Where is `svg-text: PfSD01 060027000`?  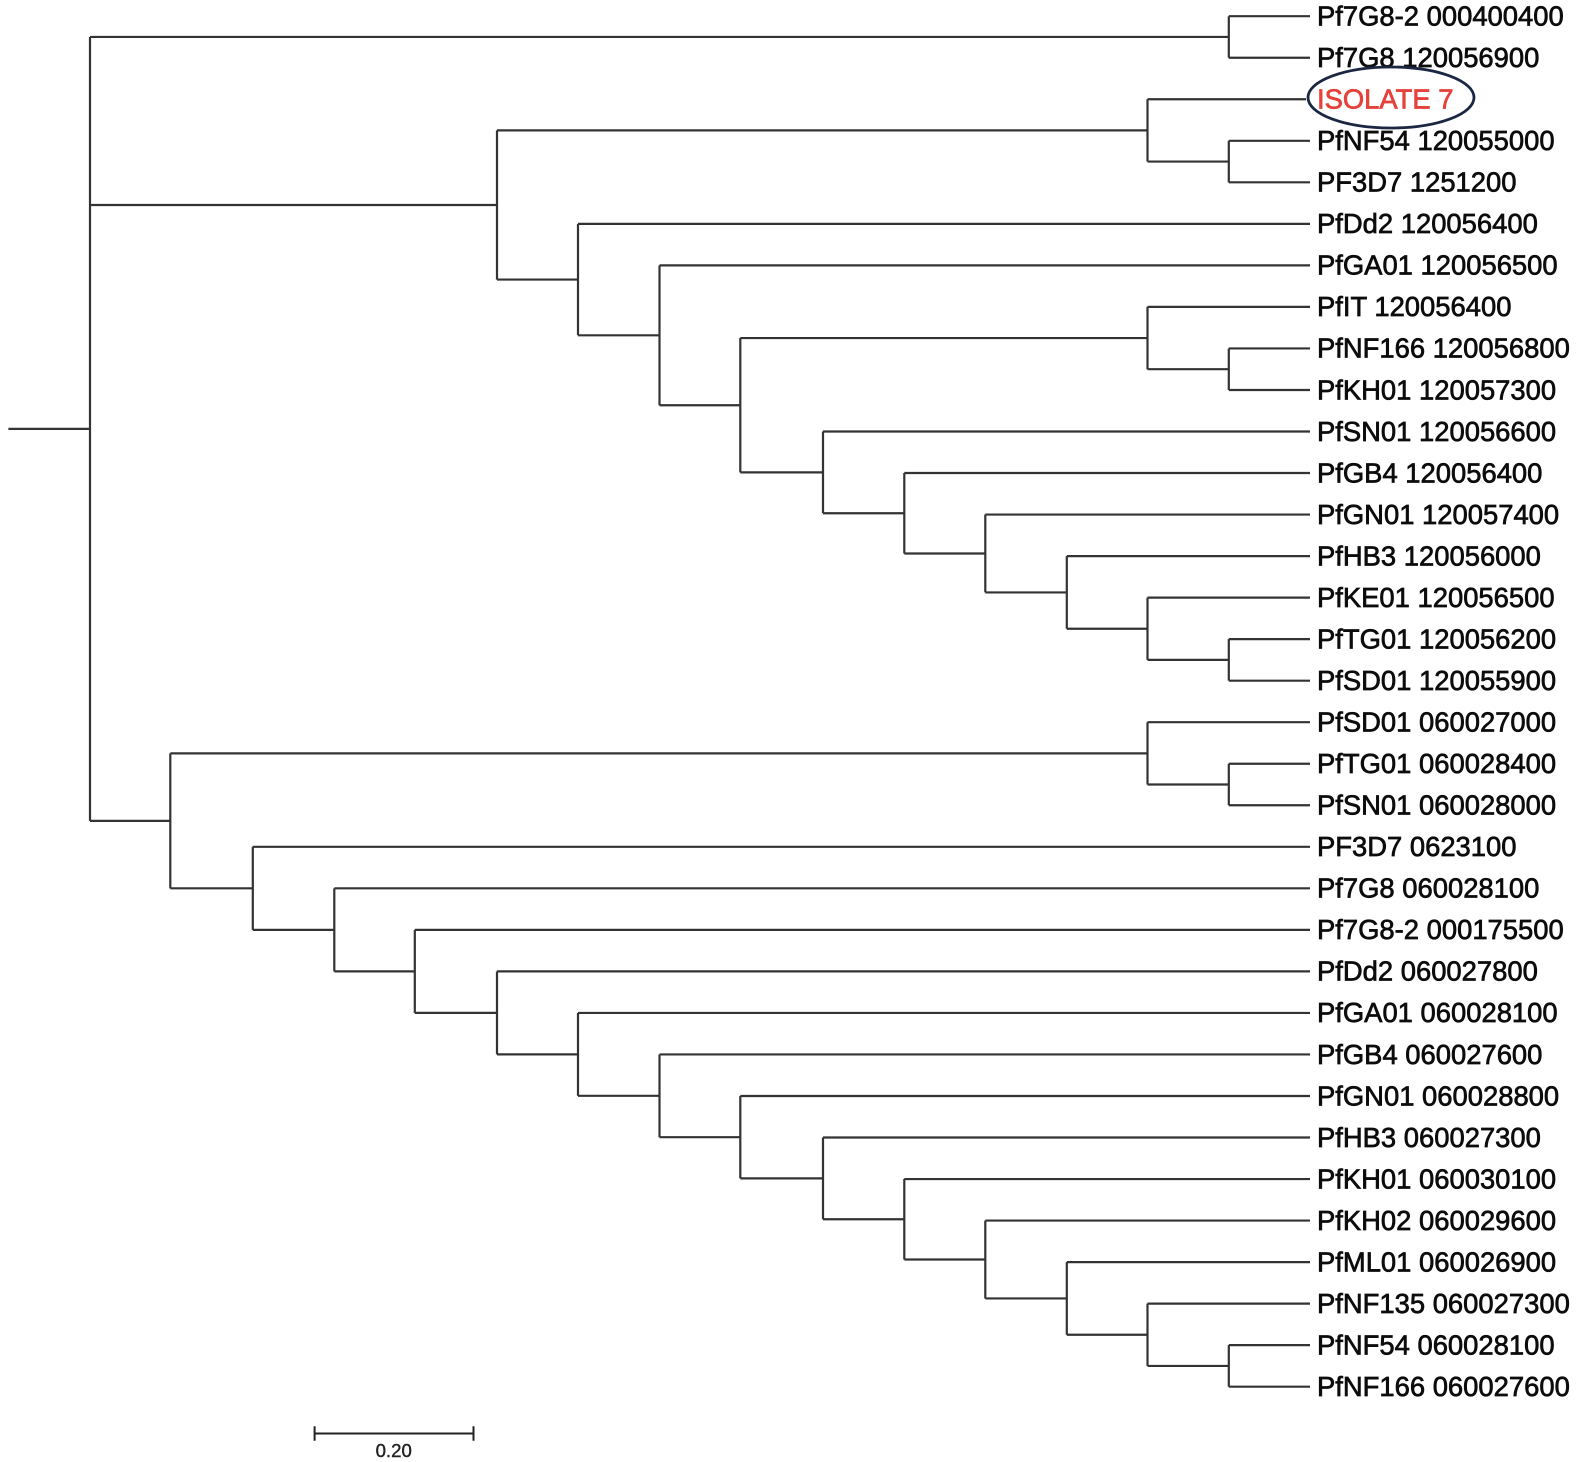
svg-text: PfSD01 060027000 is located at coordinates (1436, 722).